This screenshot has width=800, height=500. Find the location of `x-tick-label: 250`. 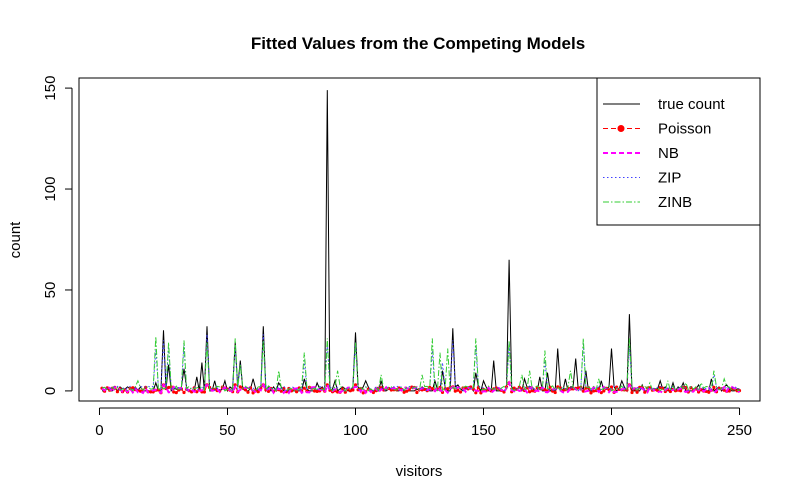

x-tick-label: 250 is located at coordinates (739, 430).